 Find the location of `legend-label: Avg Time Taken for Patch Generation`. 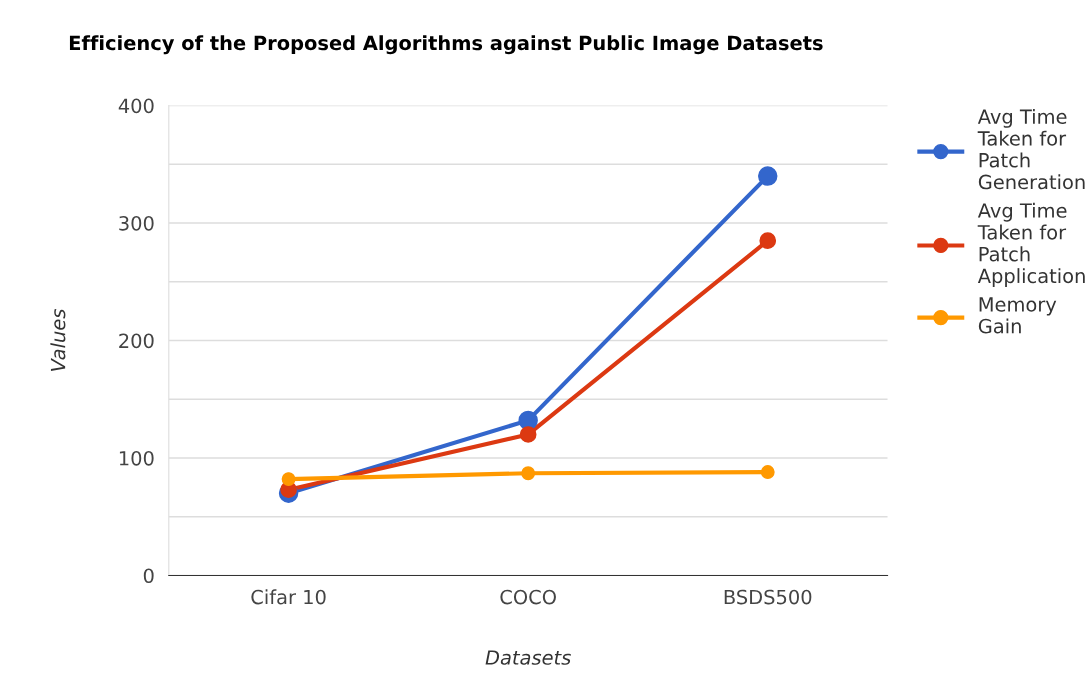

legend-label: Avg Time Taken for Patch Generation is located at coordinates (1031, 149).